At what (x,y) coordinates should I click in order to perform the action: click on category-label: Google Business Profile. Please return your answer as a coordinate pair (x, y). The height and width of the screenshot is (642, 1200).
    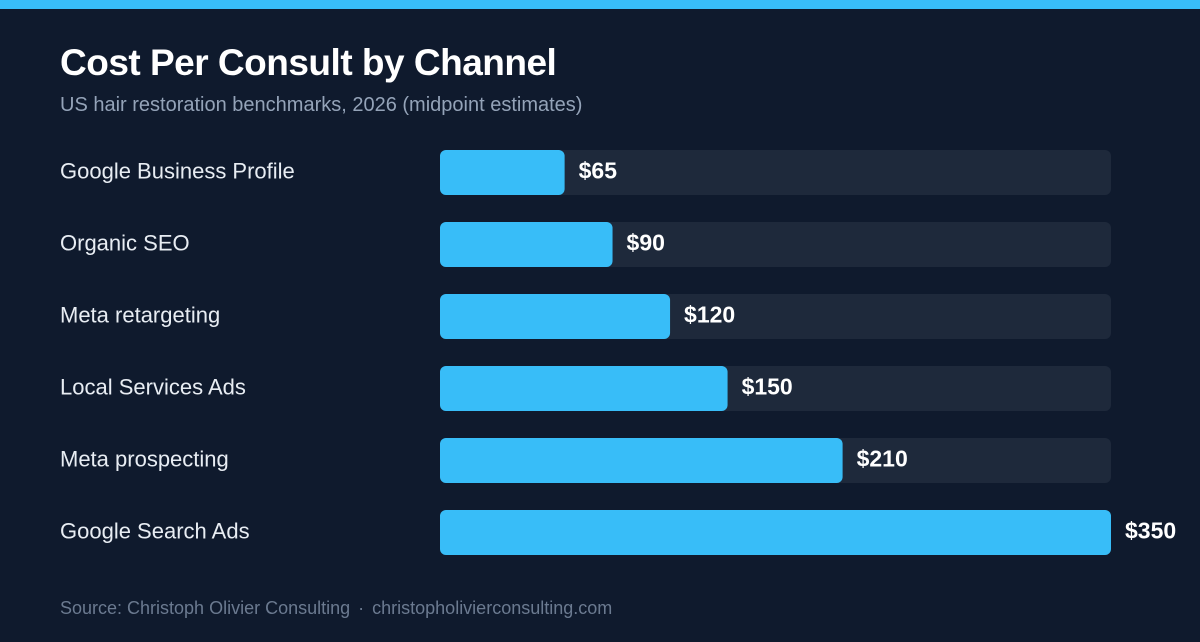
    Looking at the image, I should click on (177, 170).